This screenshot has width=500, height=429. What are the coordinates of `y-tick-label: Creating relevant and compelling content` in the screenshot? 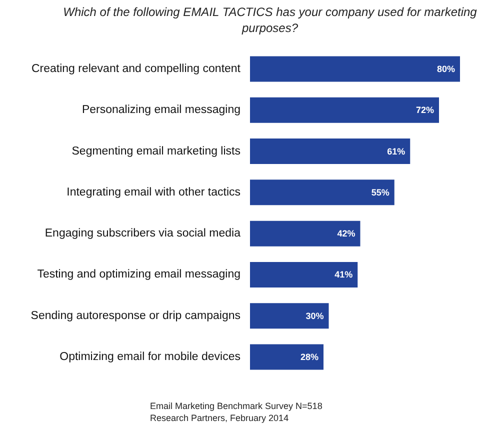 It's located at (136, 68).